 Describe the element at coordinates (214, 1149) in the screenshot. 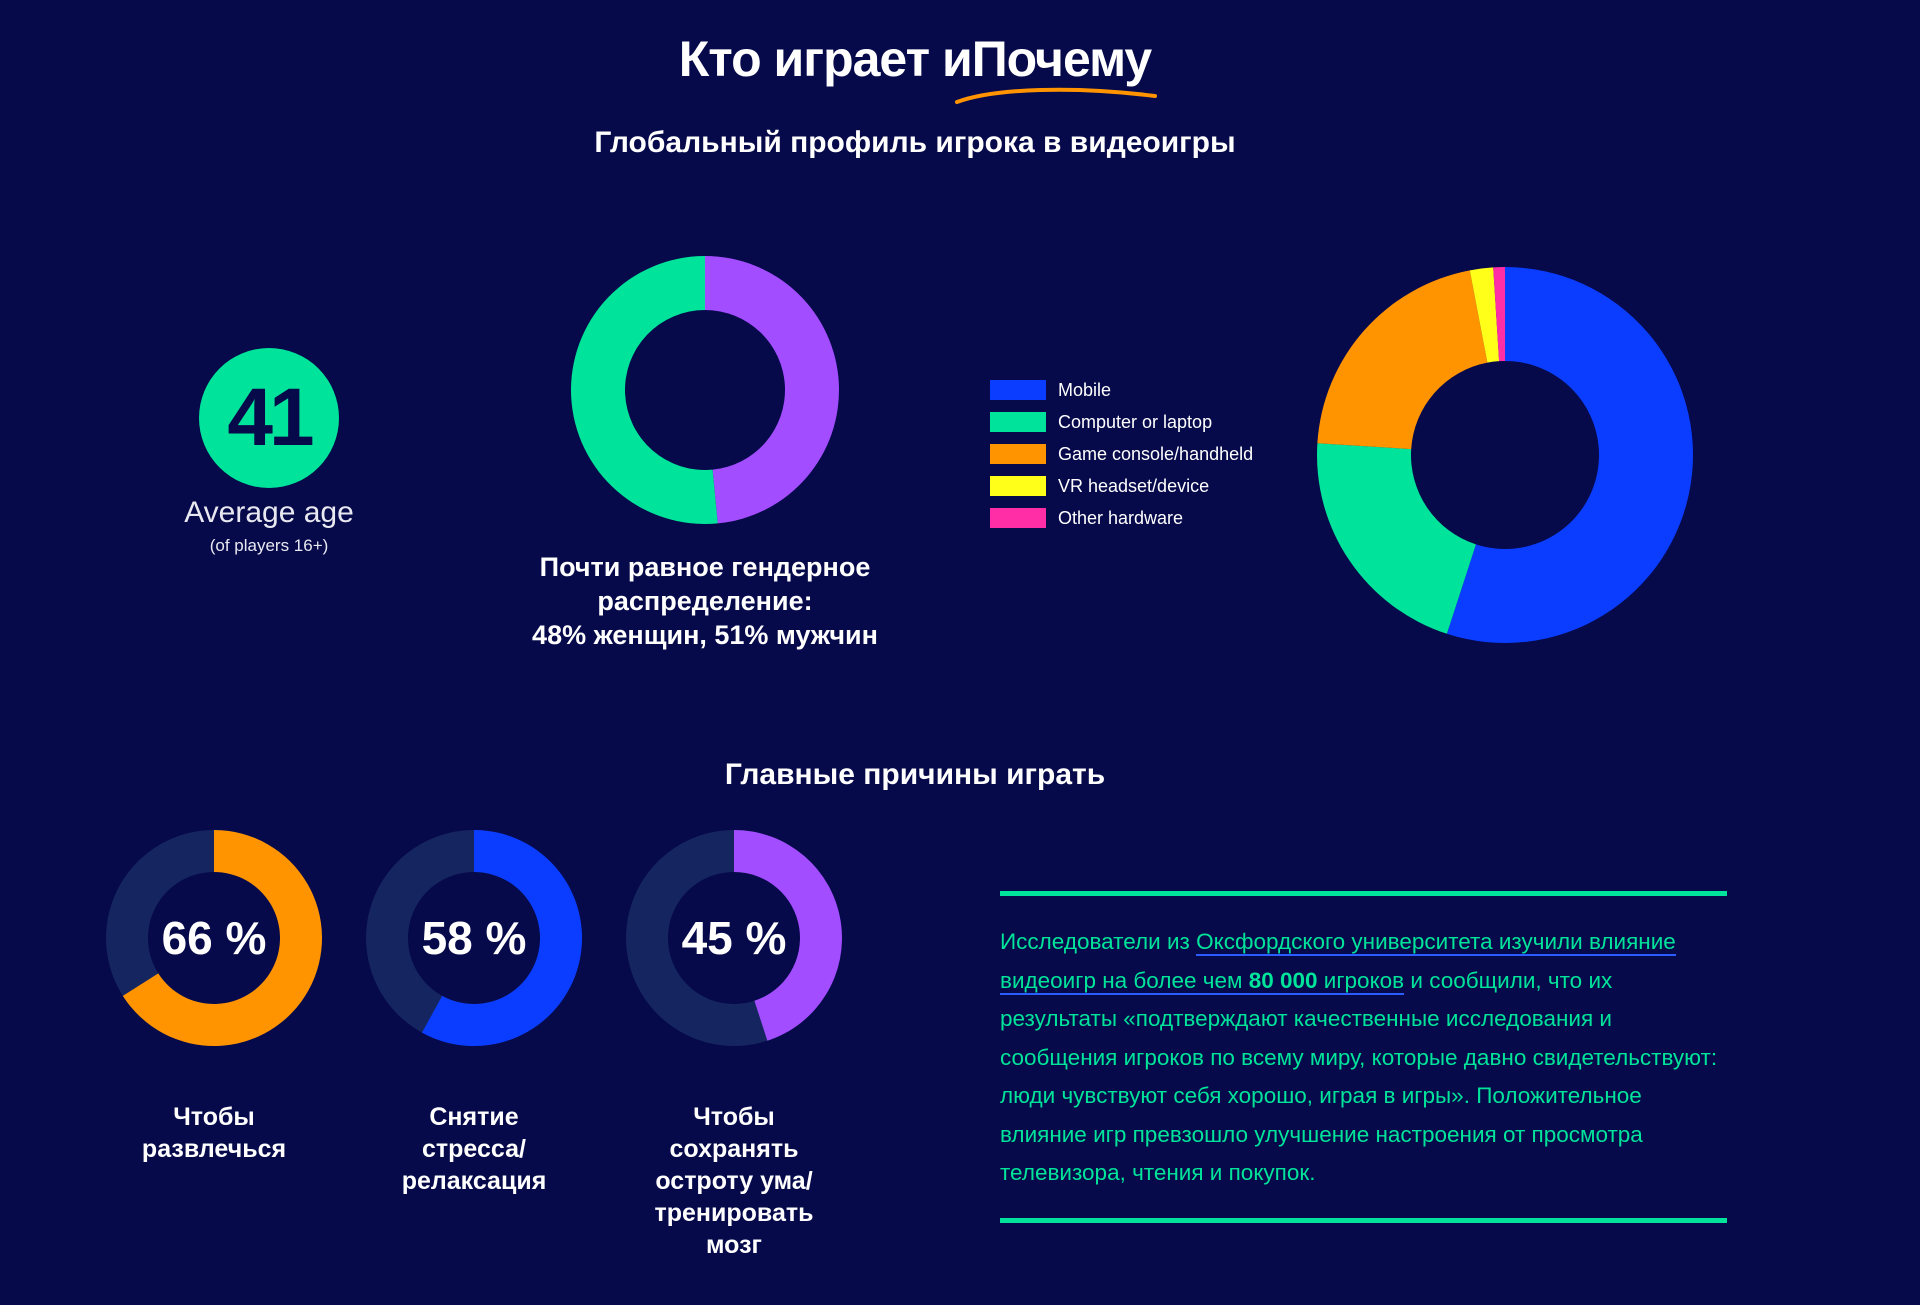

I see `reason-label-line: развлечься` at that location.